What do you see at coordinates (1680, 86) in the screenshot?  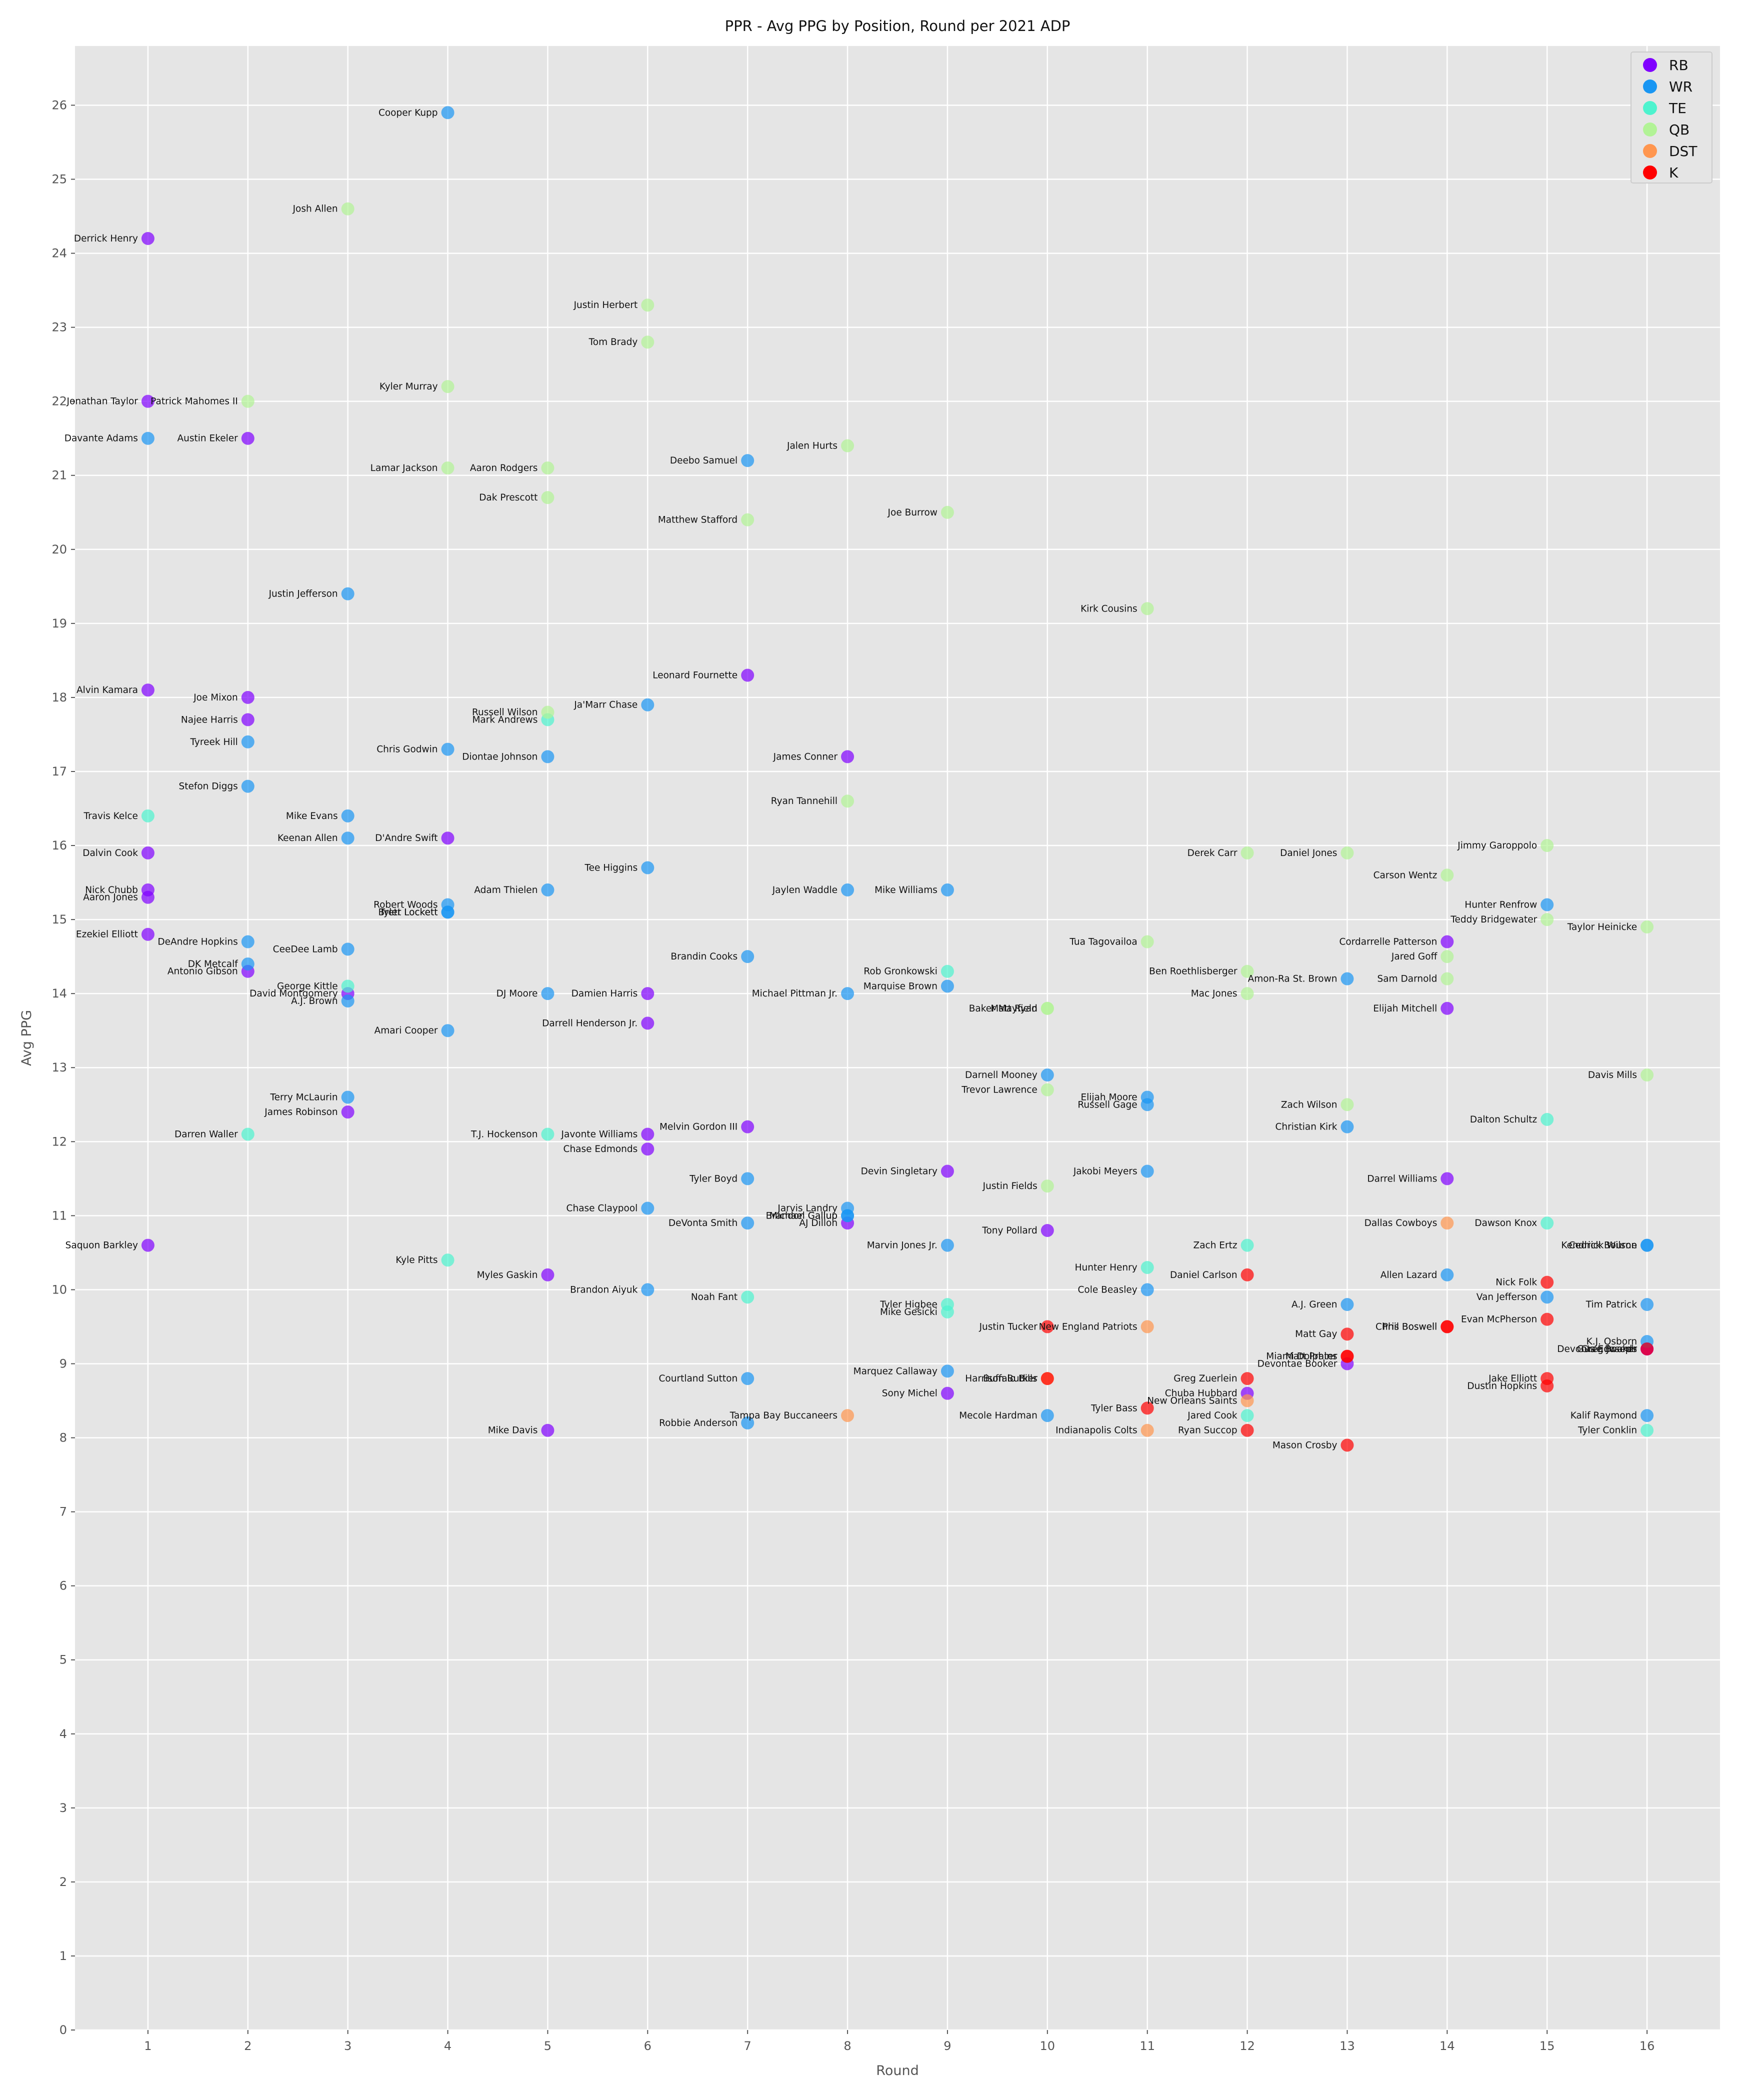 I see `legend-label-wr: WR` at bounding box center [1680, 86].